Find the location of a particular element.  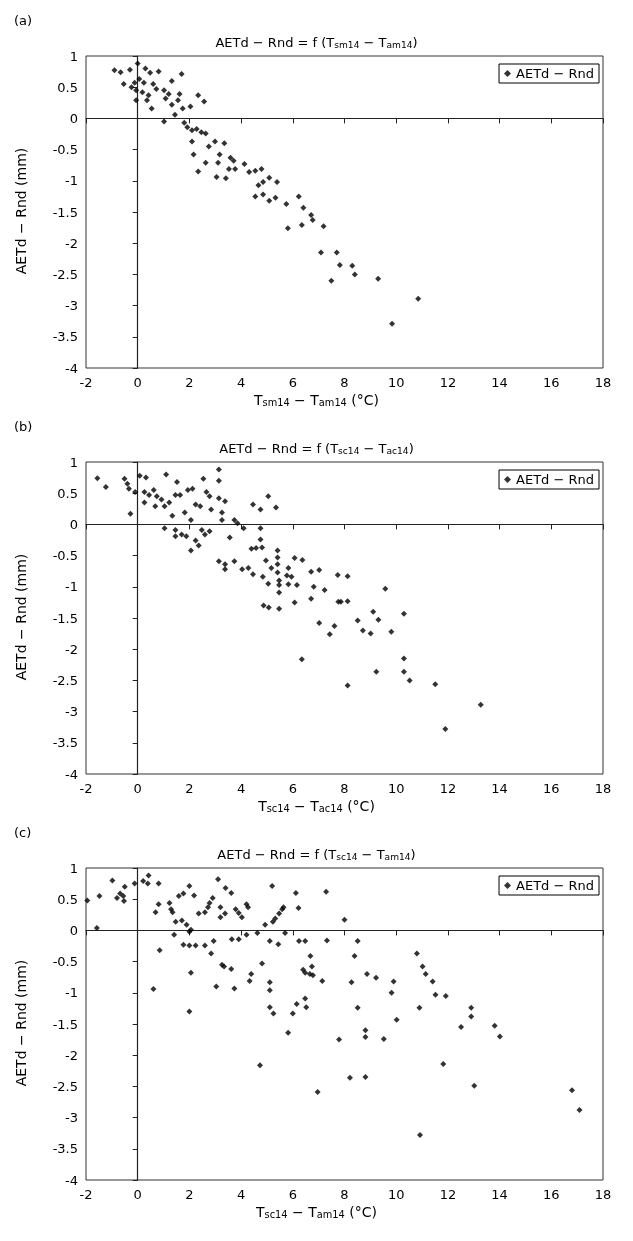

chart-title: AETd − Rnd = f (Tsc14 − Tam14) is located at coordinates (316, 854).